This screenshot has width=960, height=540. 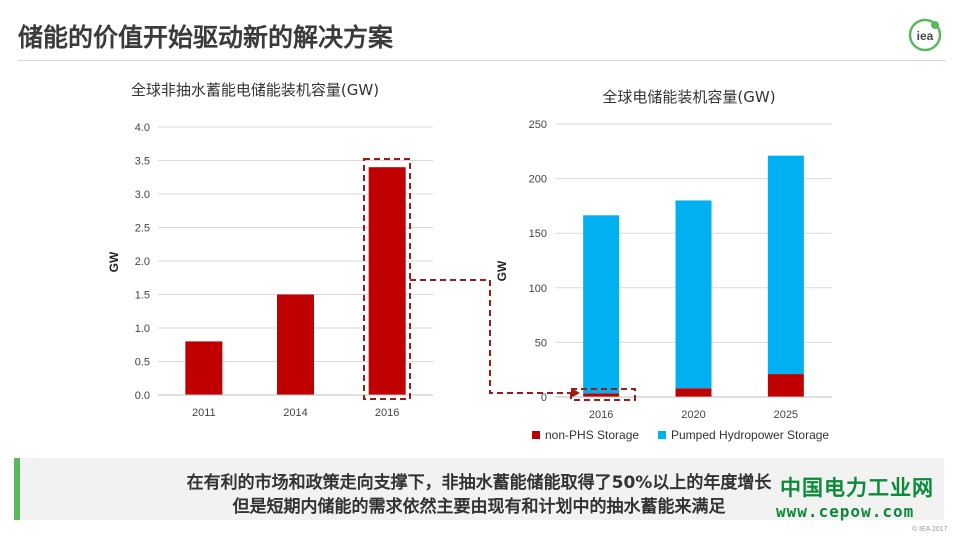 What do you see at coordinates (786, 415) in the screenshot?
I see `chart2-x-tick-label: 2025` at bounding box center [786, 415].